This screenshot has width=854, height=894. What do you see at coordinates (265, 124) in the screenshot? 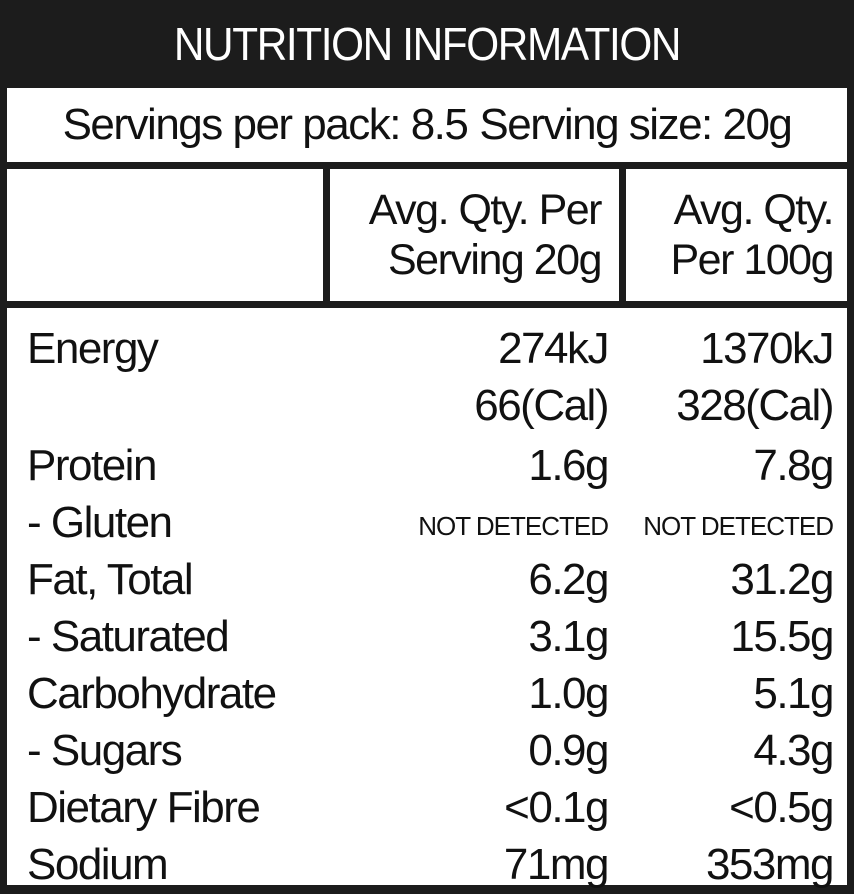
I see `servings-per-pack: Servings per pack: 8.5` at bounding box center [265, 124].